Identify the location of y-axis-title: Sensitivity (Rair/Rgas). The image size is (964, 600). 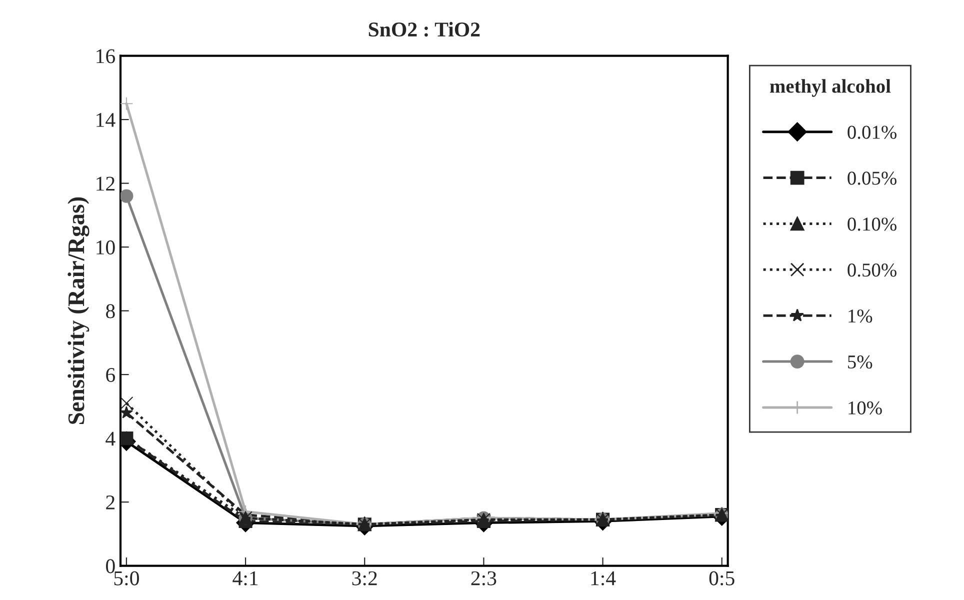
(79, 310).